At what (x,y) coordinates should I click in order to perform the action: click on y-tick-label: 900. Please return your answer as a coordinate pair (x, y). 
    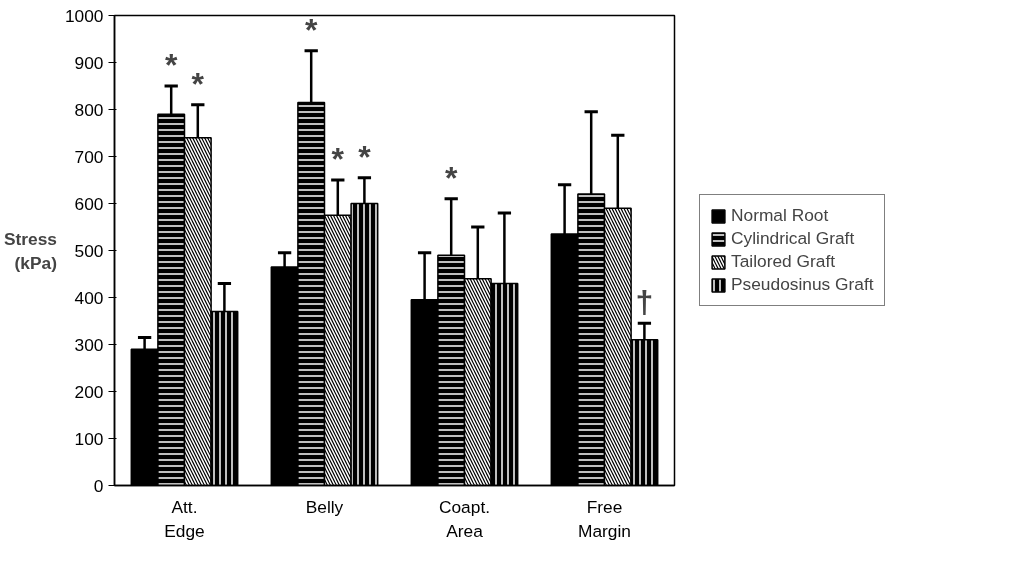
    Looking at the image, I should click on (89, 62).